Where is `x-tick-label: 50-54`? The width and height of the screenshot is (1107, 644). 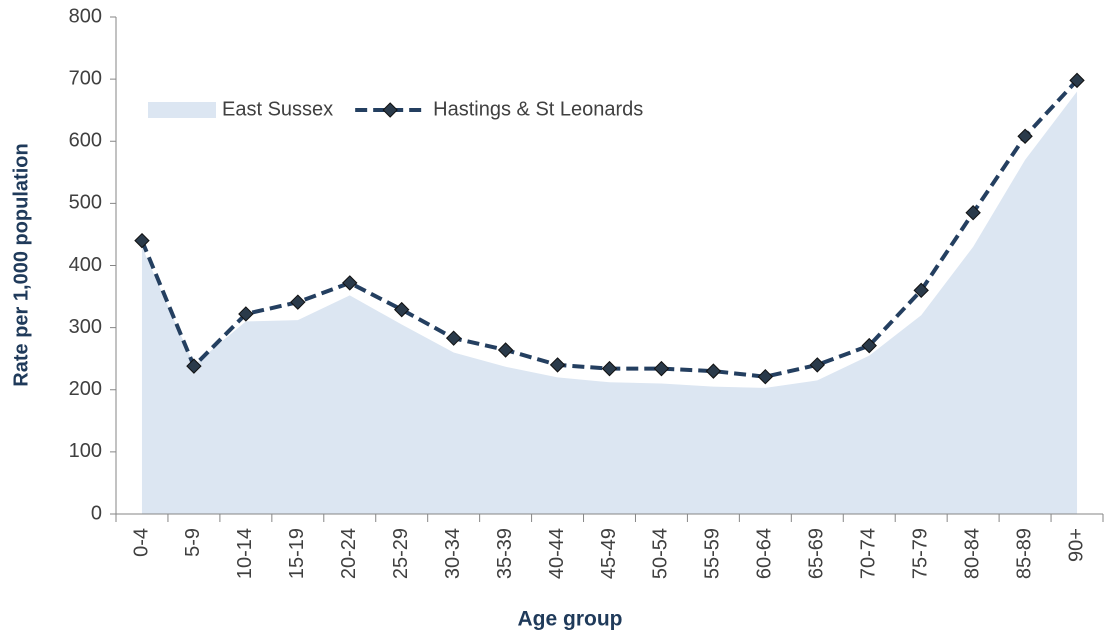 x-tick-label: 50-54 is located at coordinates (661, 553).